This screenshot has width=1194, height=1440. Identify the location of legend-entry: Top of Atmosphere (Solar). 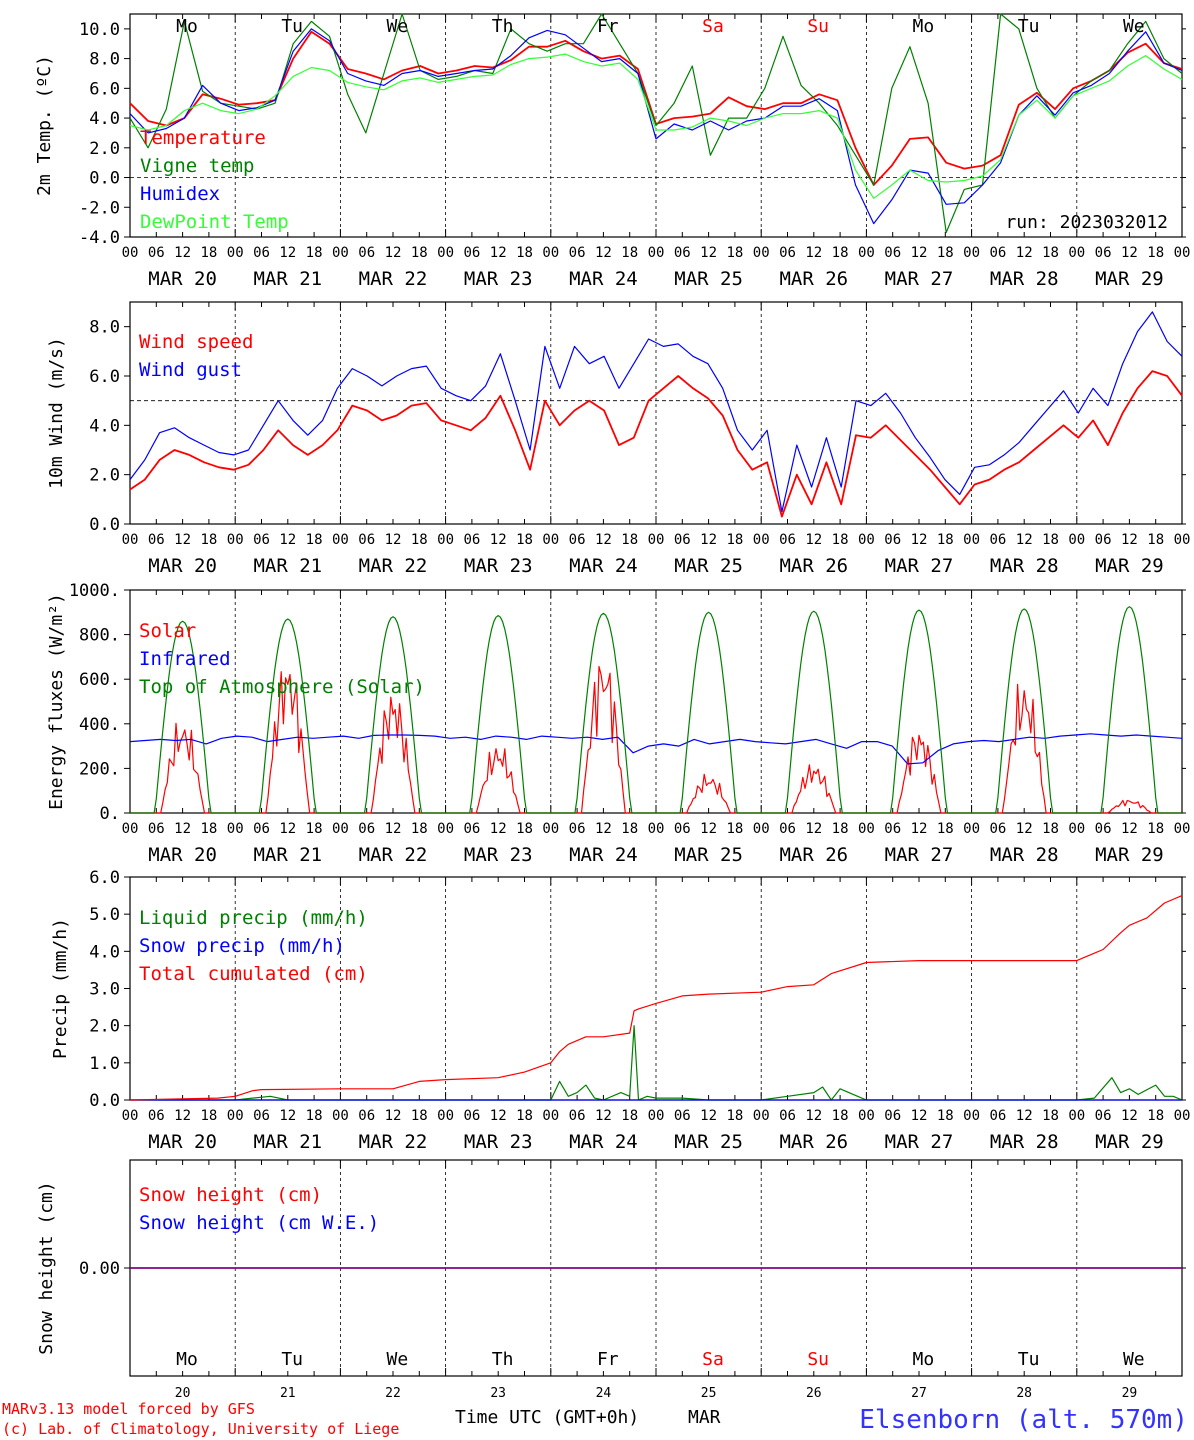
(282, 687).